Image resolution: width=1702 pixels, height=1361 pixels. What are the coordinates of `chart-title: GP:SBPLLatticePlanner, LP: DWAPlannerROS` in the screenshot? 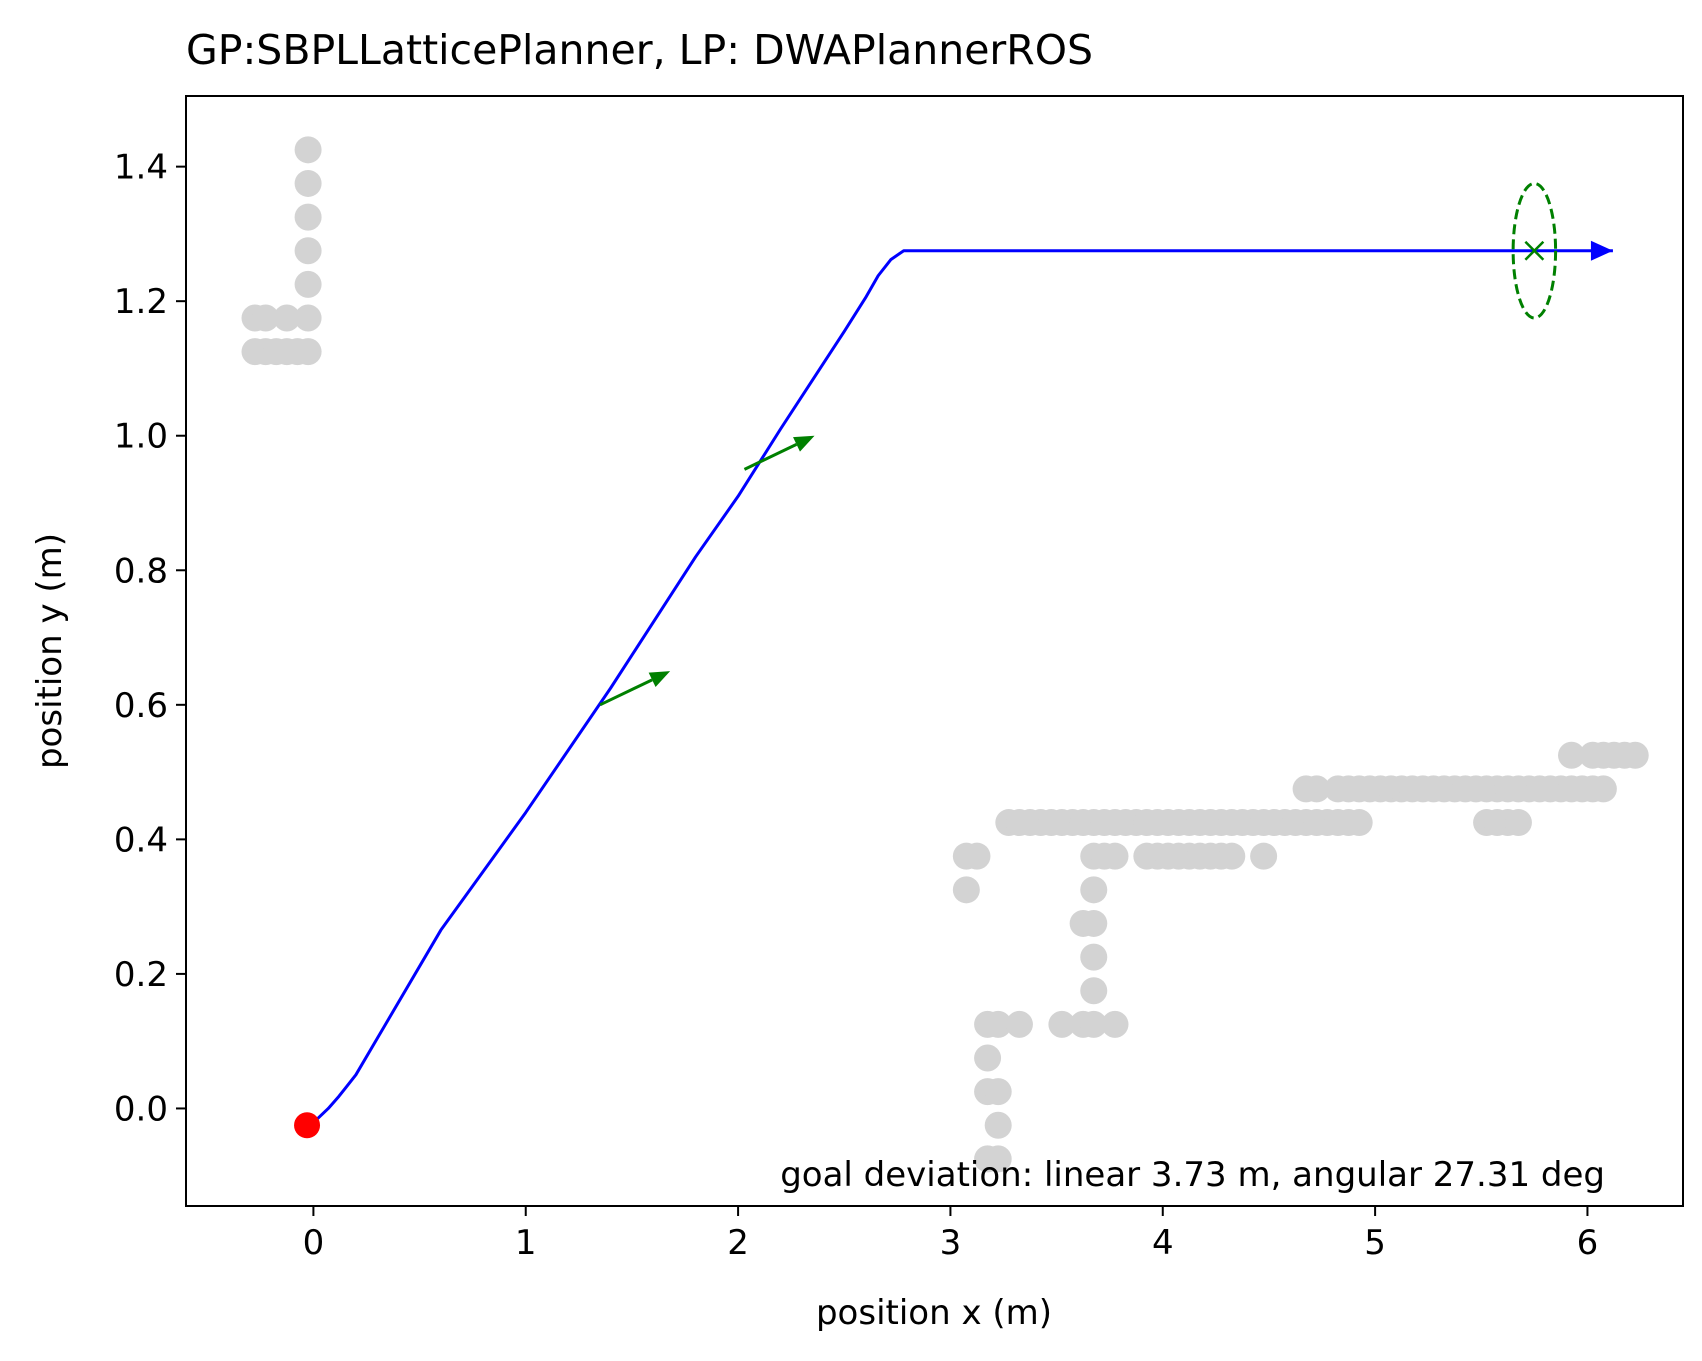 It's located at (639, 50).